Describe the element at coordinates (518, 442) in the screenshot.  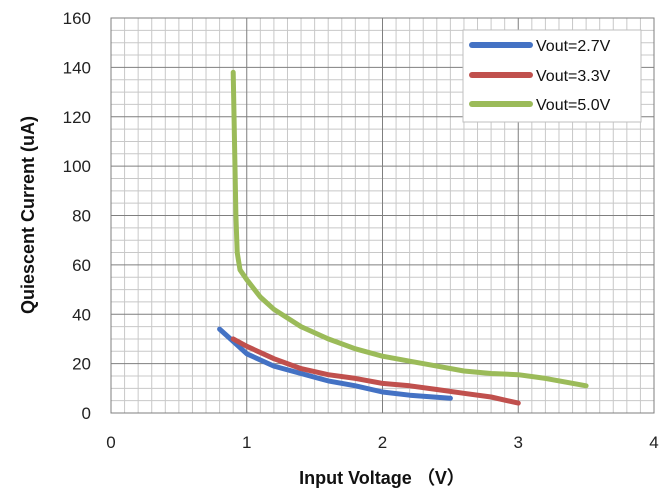
I see `x-tick-label: 3` at that location.